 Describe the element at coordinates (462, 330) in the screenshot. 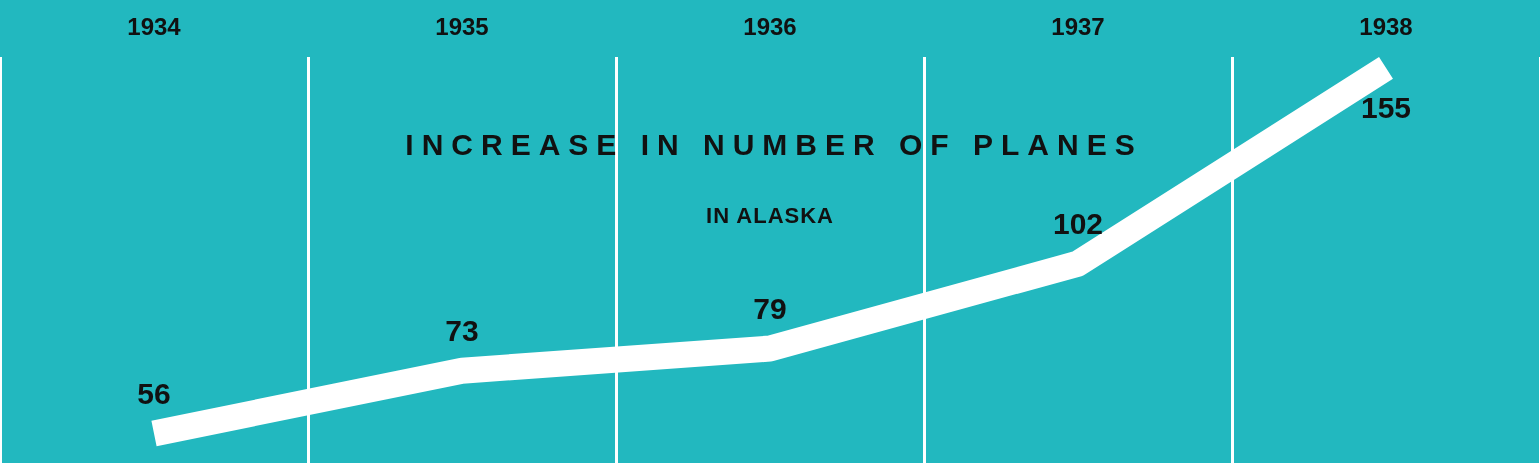

I see `data-label: 73` at that location.